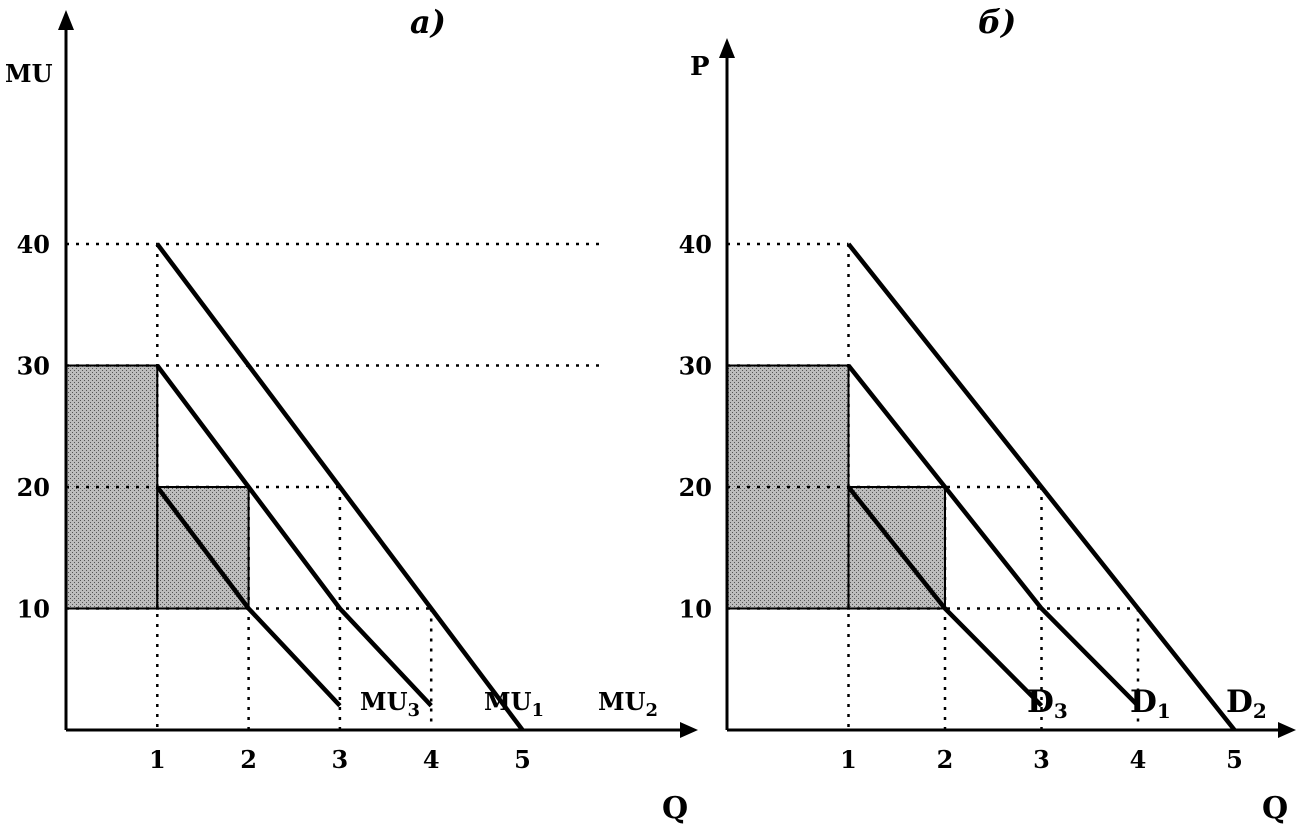  What do you see at coordinates (1047, 703) in the screenshot?
I see `panel-b-series-label-D3: D3` at bounding box center [1047, 703].